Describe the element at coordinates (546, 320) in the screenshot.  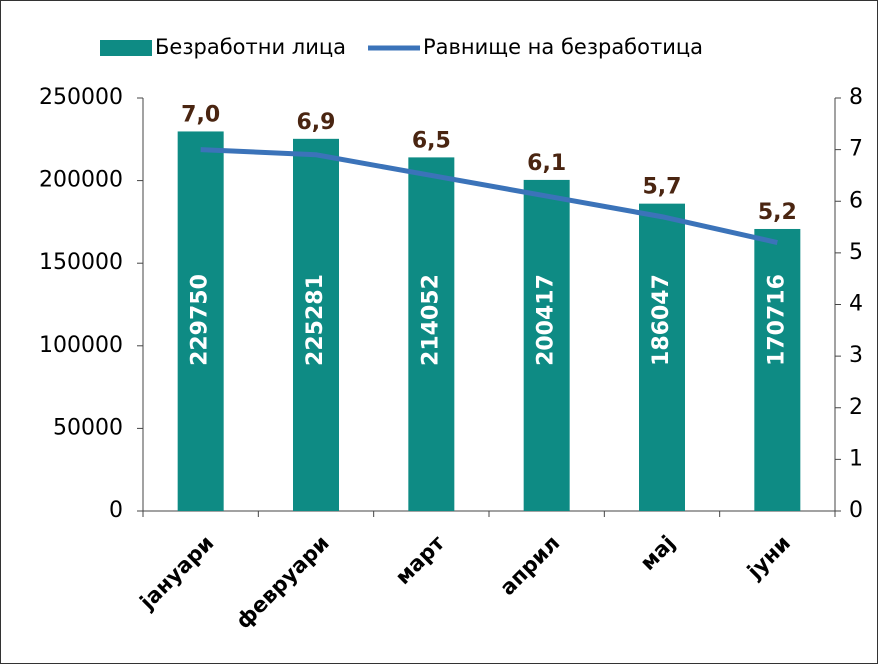
I see `bar-value-label: 200417` at that location.